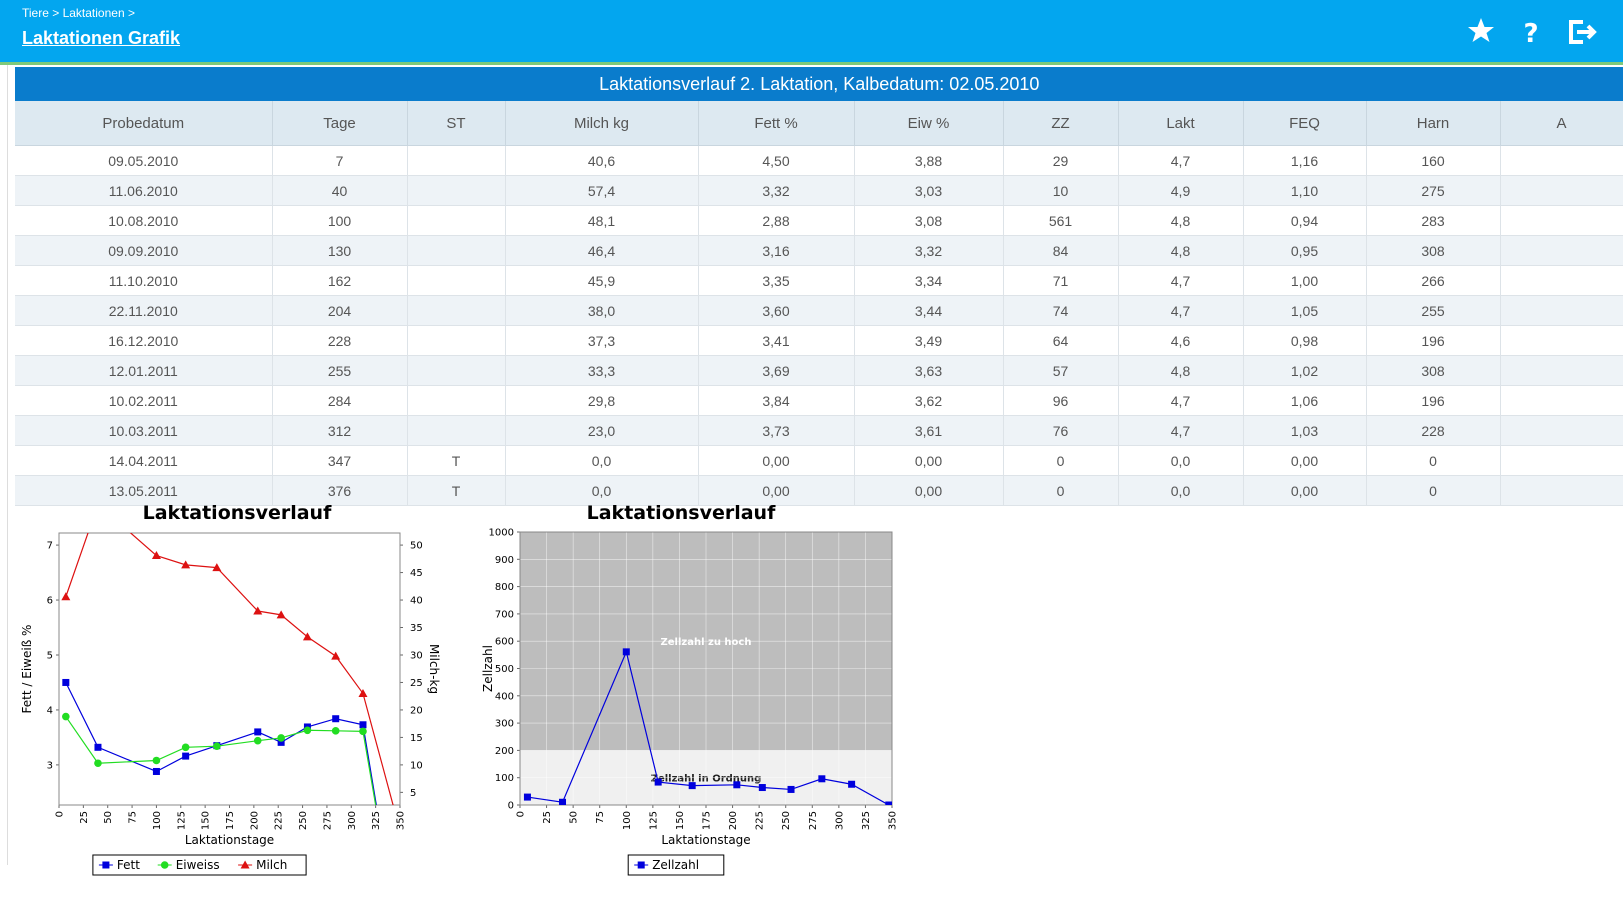 This screenshot has width=1623, height=907. I want to click on table-cell: 10.08.2010, so click(144, 220).